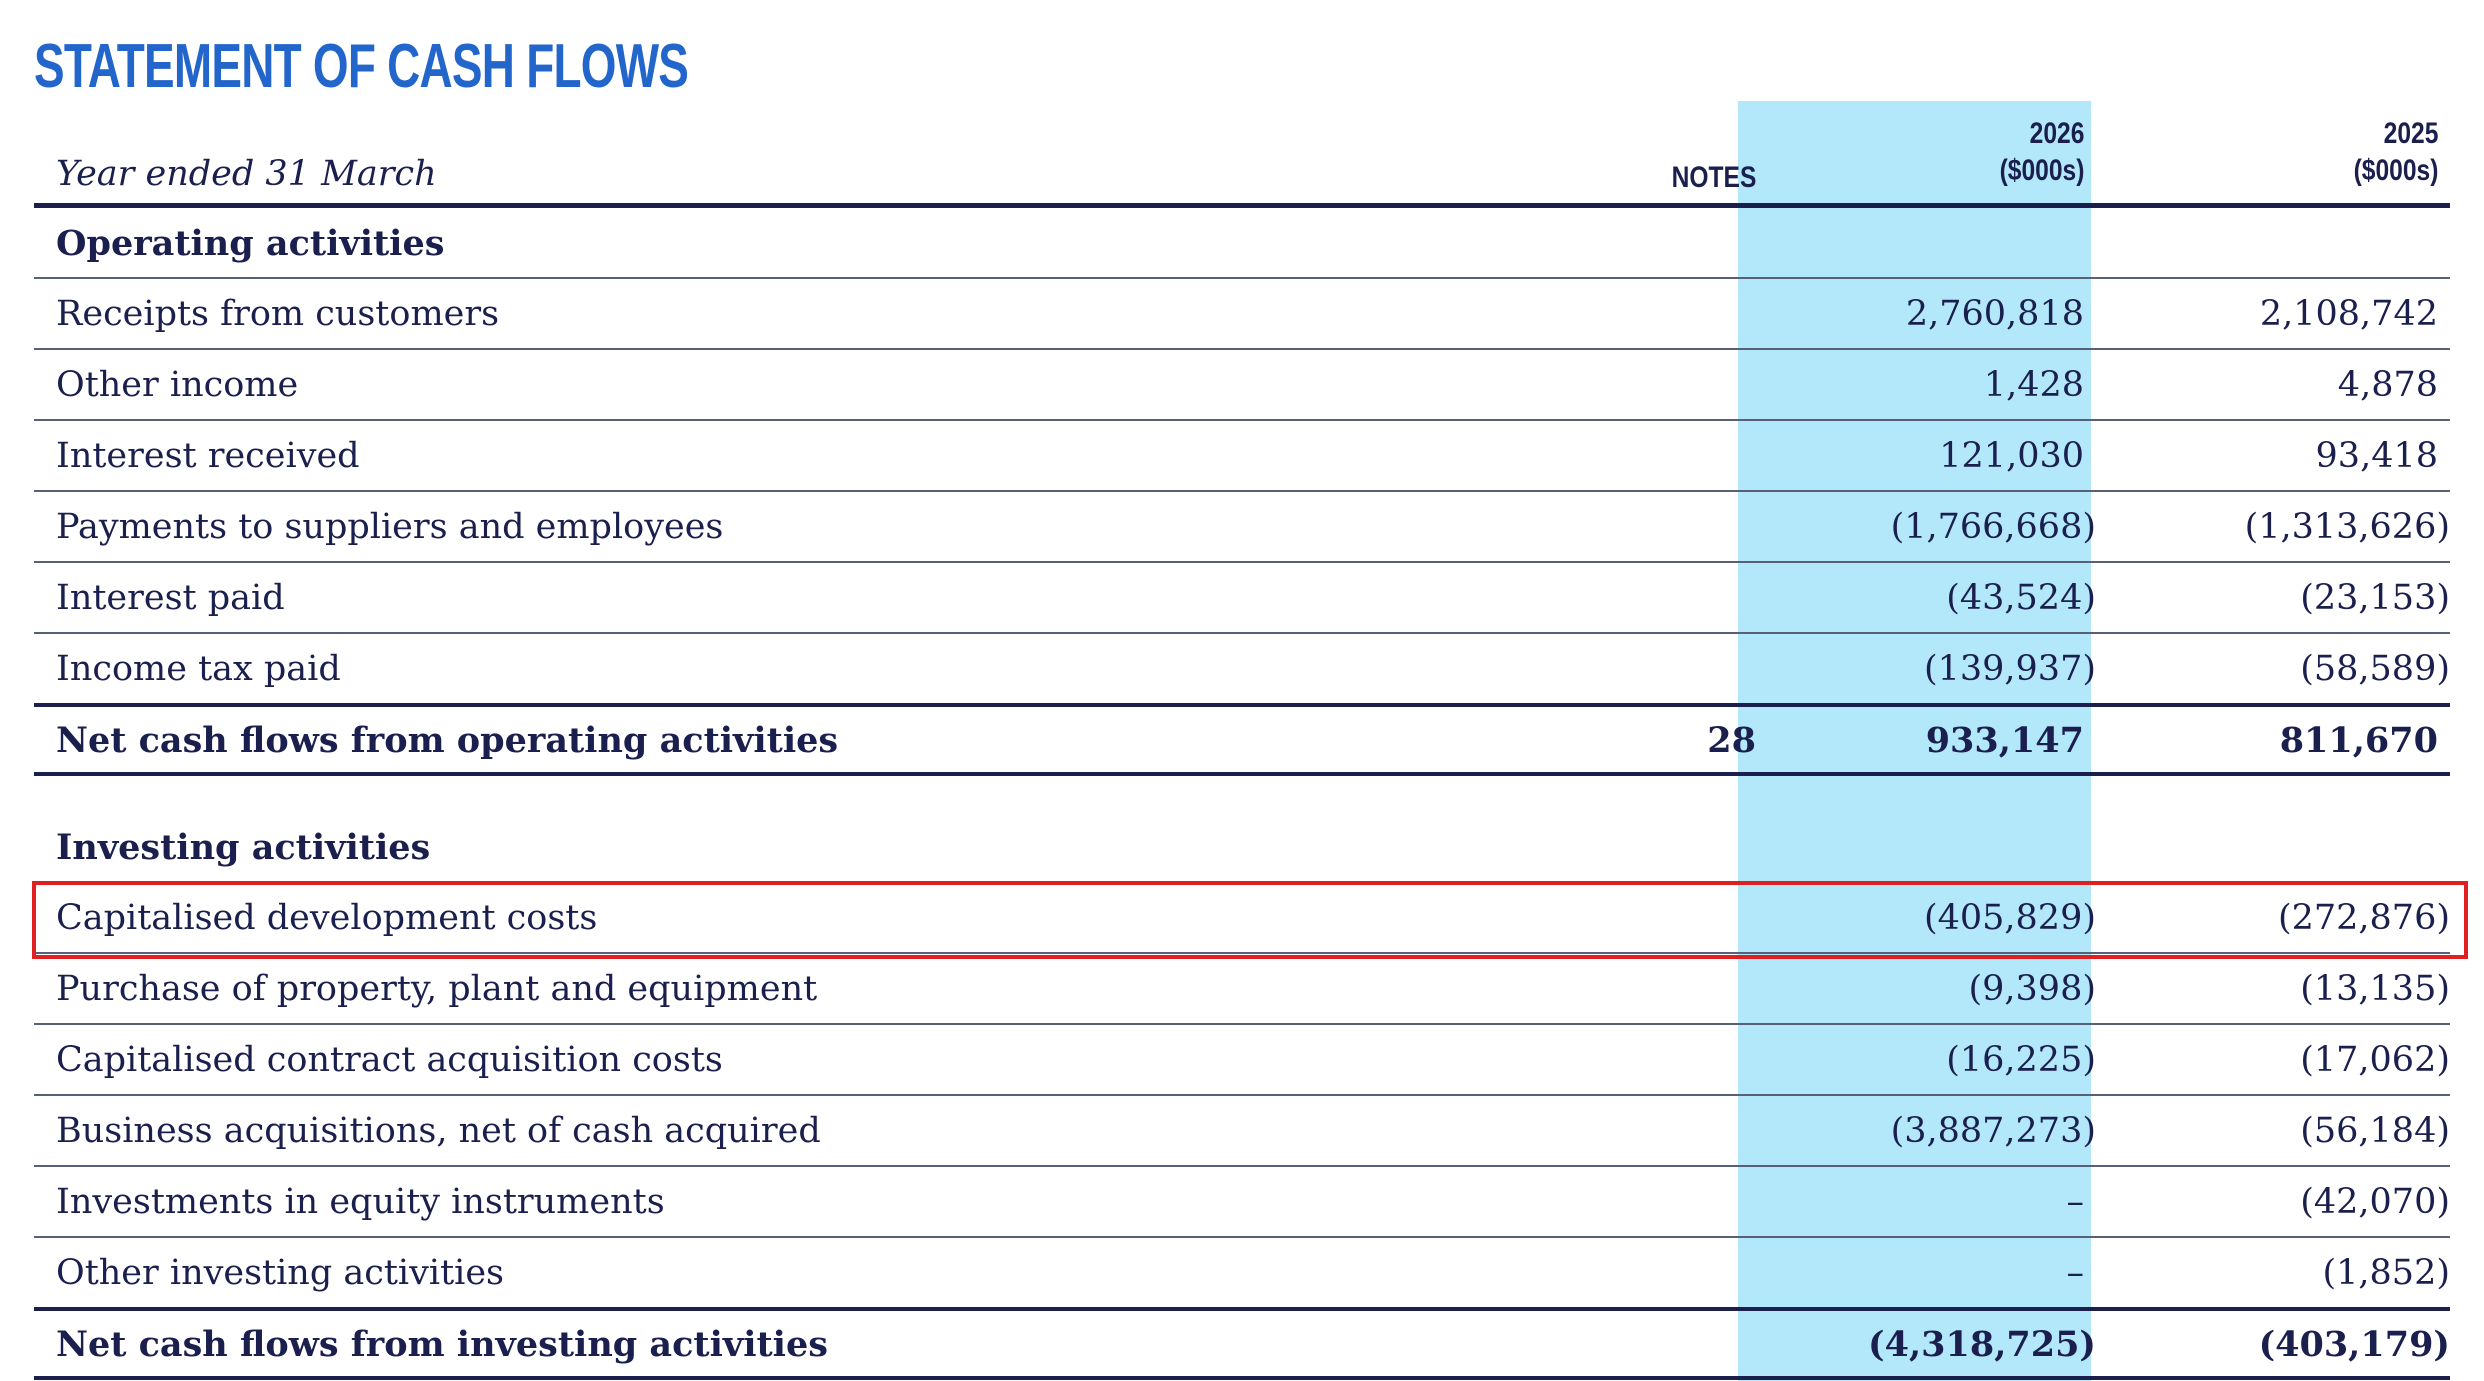  Describe the element at coordinates (1982, 1344) in the screenshot. I see `value-2026: (4,318,725)` at that location.